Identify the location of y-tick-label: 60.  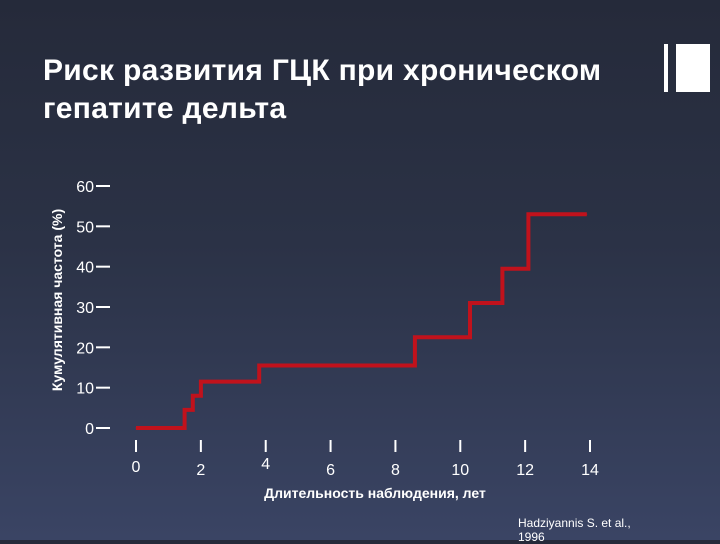
(85, 187).